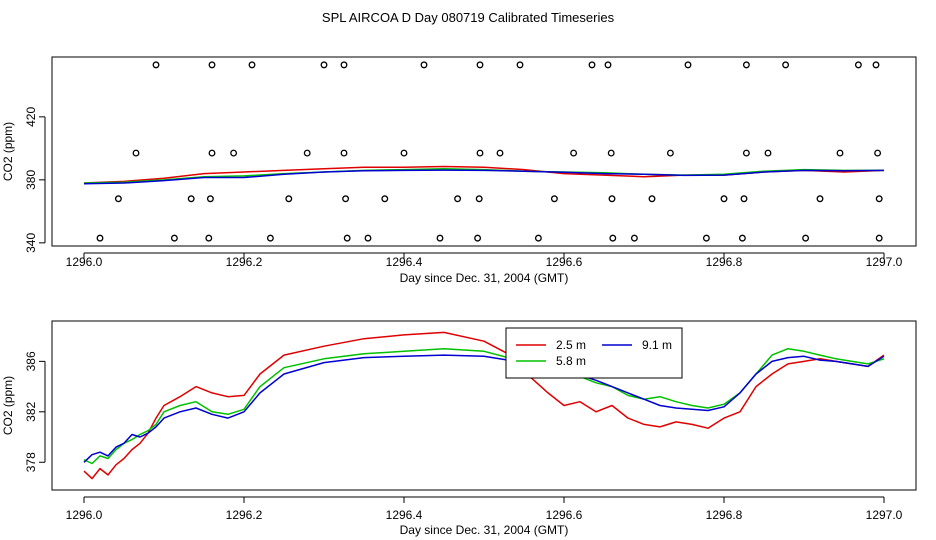 This screenshot has width=936, height=540. I want to click on top-x-tick-label: 1296.8, so click(724, 262).